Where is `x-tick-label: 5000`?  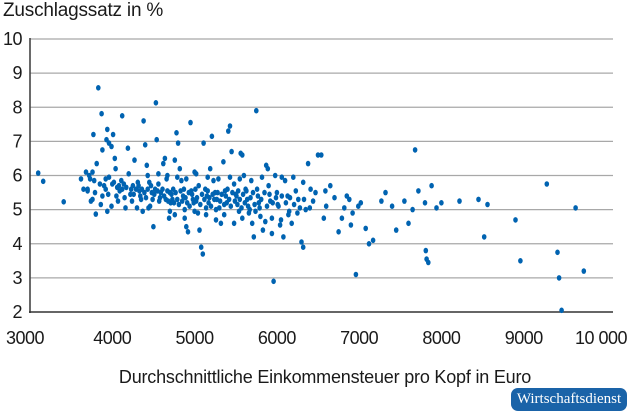
x-tick-label: 5000 is located at coordinates (195, 338).